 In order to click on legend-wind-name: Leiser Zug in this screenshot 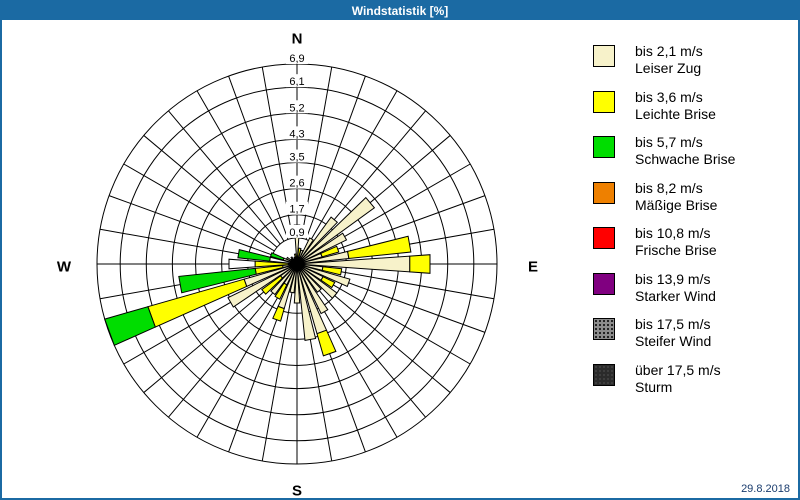, I will do `click(668, 68)`.